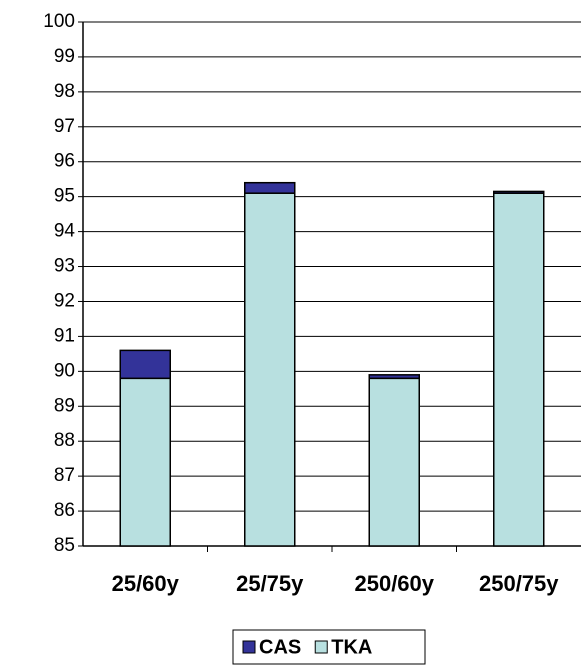 This screenshot has height=665, width=581. What do you see at coordinates (64, 266) in the screenshot?
I see `y-tick-label: 93` at bounding box center [64, 266].